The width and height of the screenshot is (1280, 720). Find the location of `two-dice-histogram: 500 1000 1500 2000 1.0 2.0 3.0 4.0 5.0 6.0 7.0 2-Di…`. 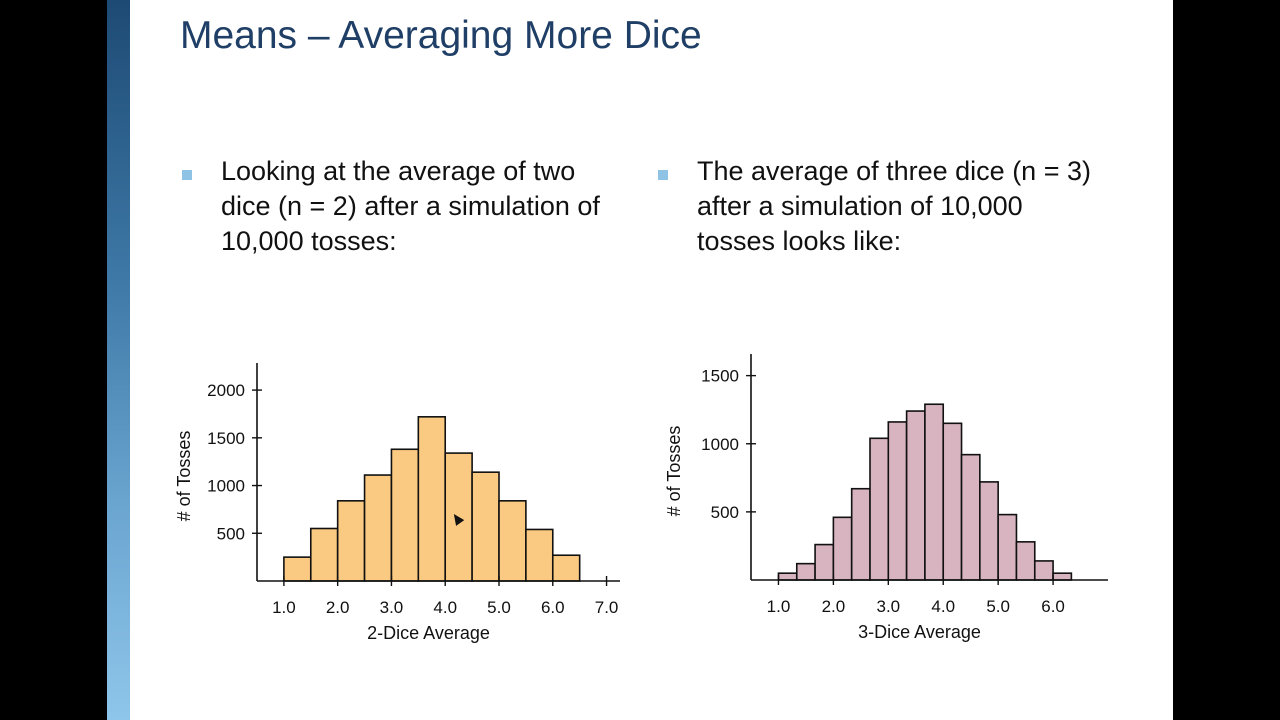

two-dice-histogram: 500 1000 1500 2000 1.0 2.0 3.0 4.0 5.0 6.0 7.0 2-Di… is located at coordinates (397, 503).